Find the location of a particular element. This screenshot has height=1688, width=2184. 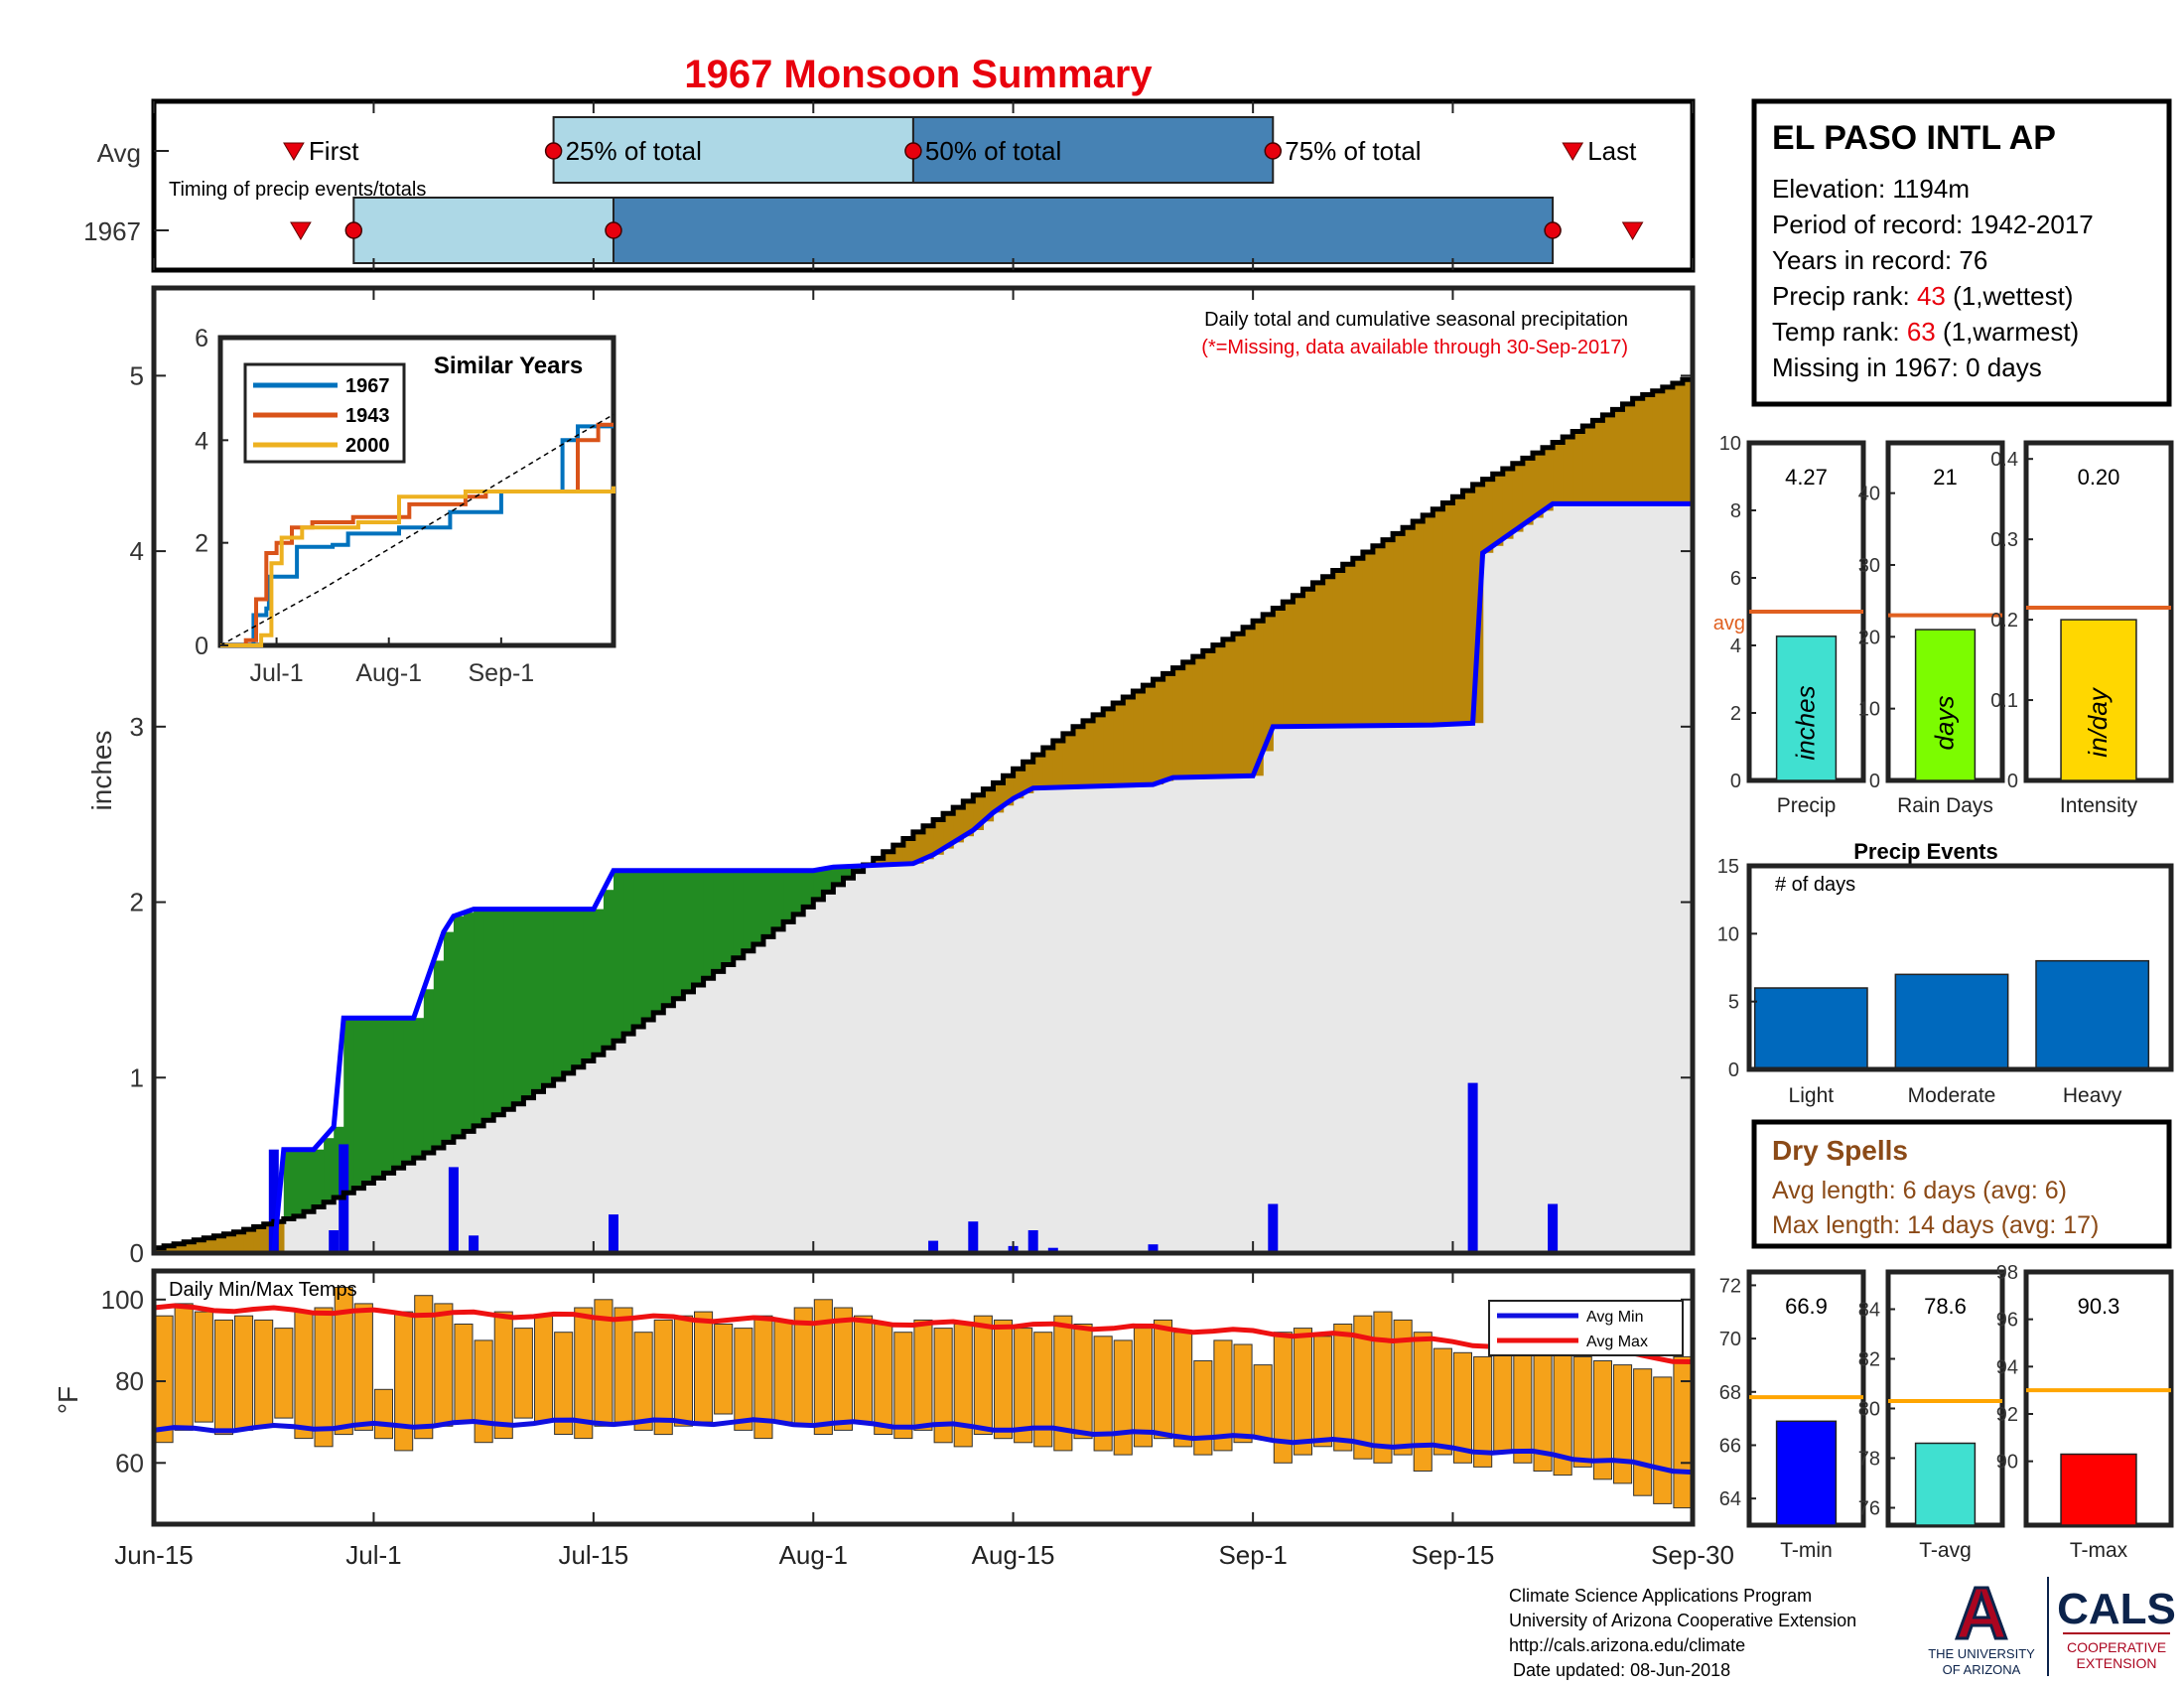

year-timing-dark-bar is located at coordinates (1083, 230).